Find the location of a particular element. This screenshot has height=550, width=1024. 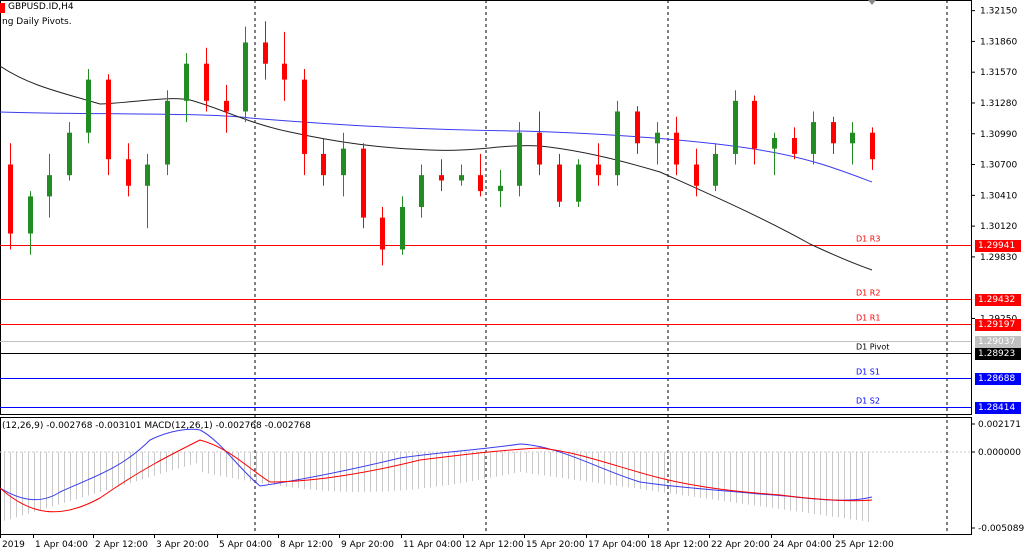

time-tick-label: 9 Apr 20:00 is located at coordinates (367, 545).